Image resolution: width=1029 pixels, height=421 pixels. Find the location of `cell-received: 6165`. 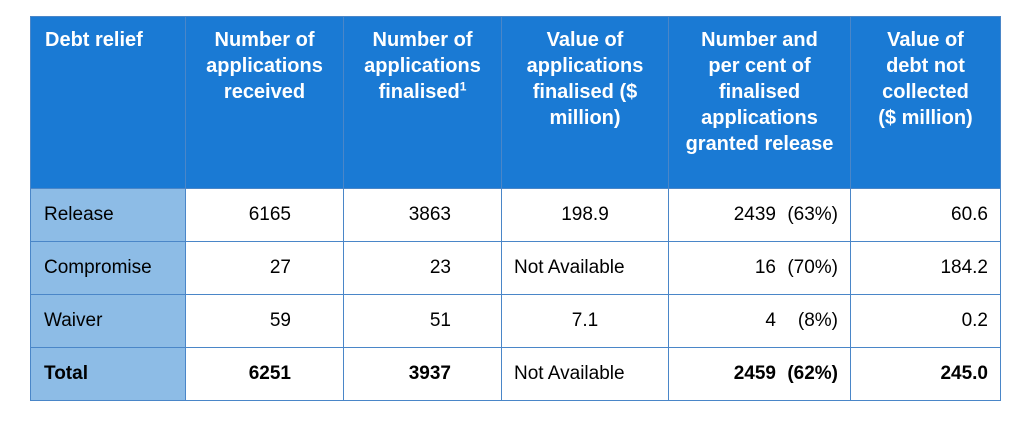

cell-received: 6165 is located at coordinates (264, 215).